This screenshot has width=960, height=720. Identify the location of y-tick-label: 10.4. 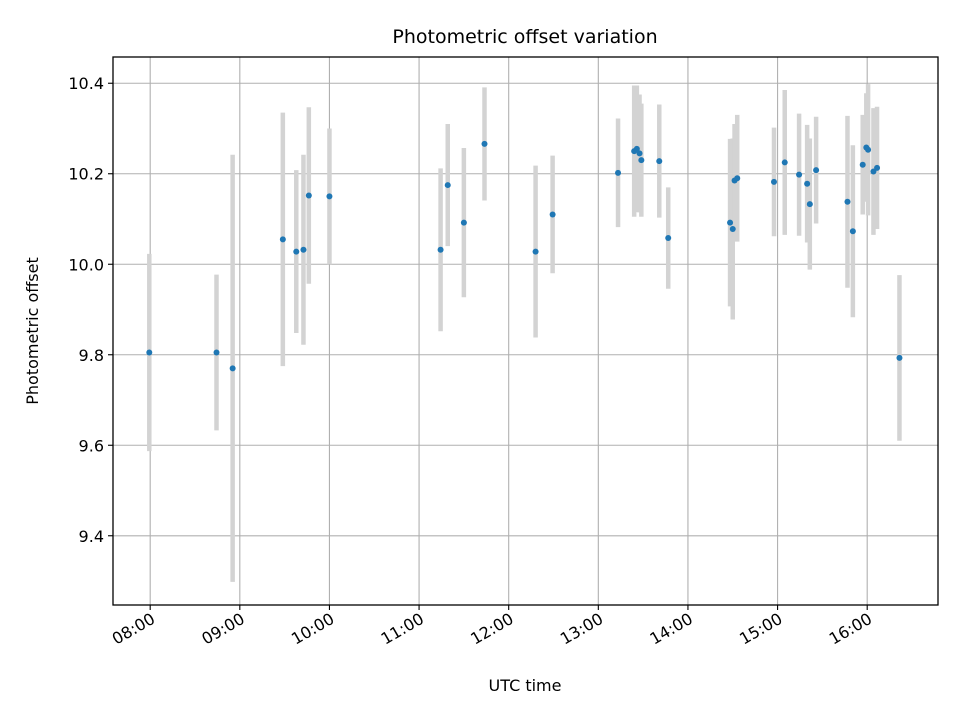
(86, 83).